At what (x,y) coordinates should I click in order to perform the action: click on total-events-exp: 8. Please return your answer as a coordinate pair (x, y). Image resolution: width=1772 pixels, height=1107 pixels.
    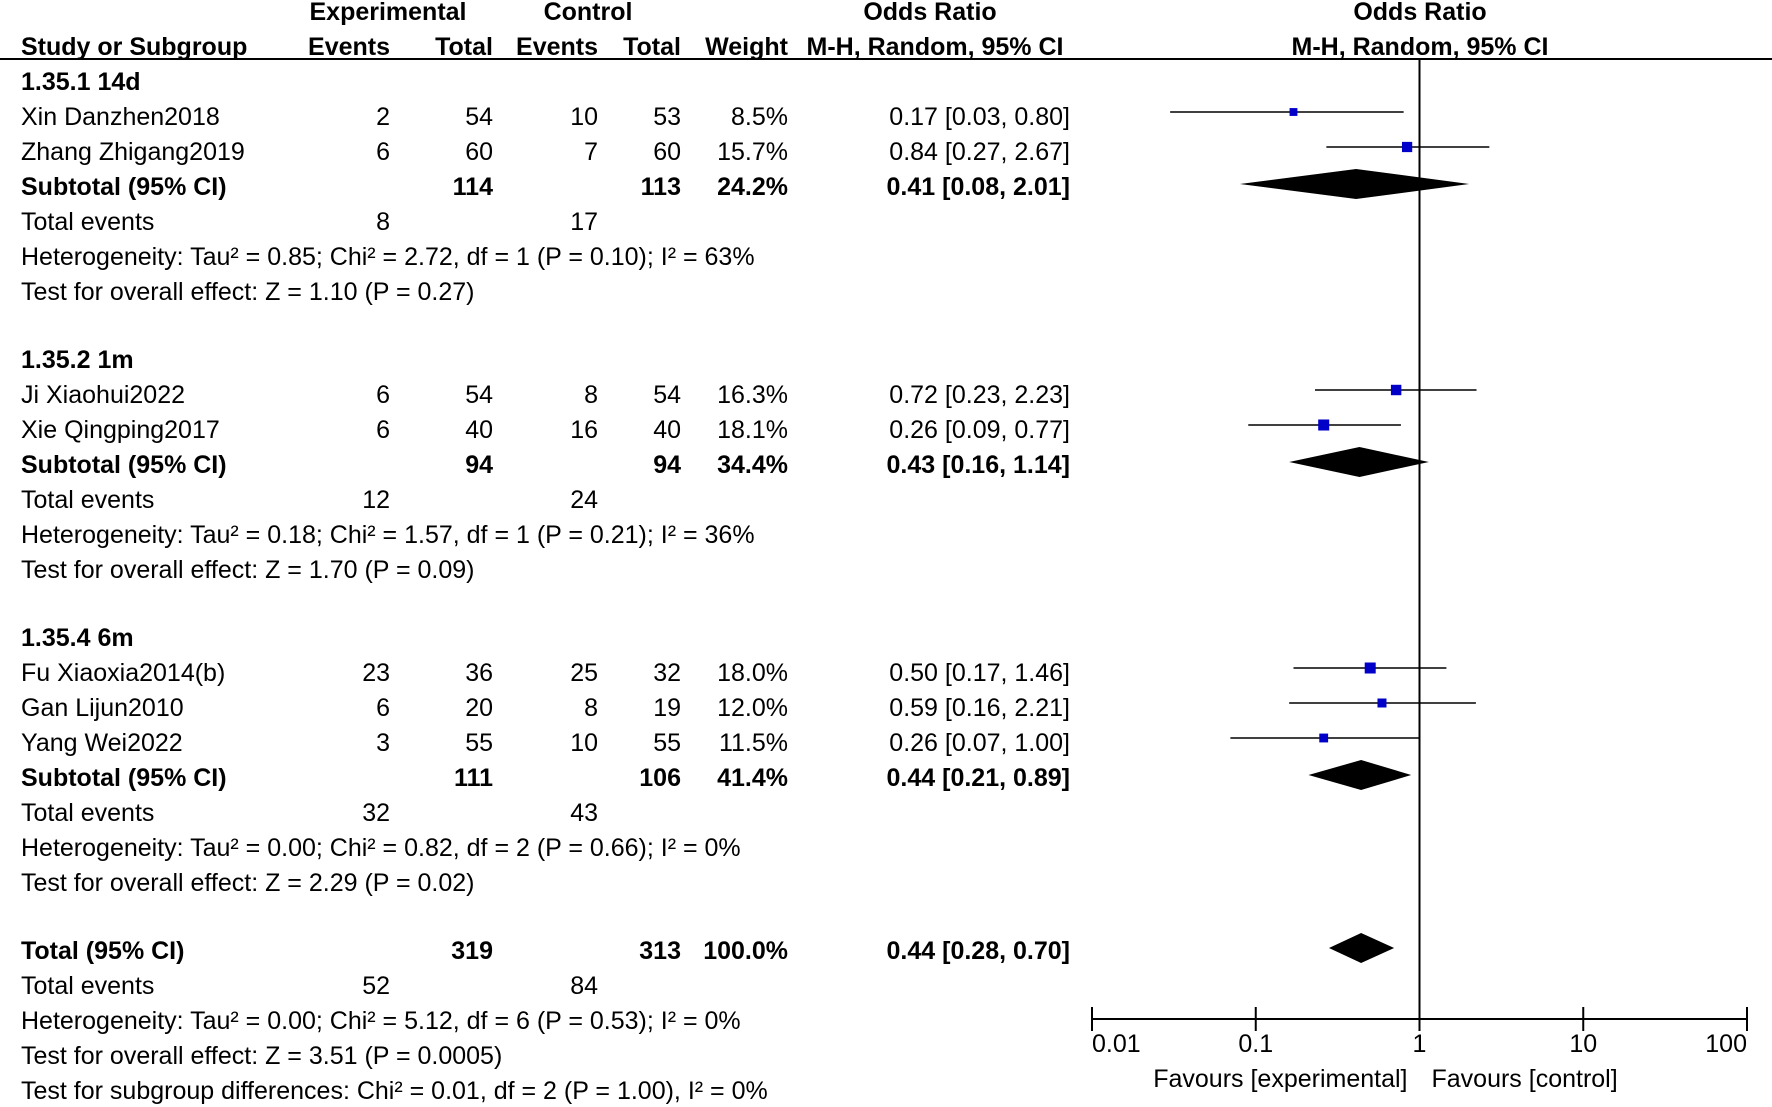
    Looking at the image, I should click on (383, 222).